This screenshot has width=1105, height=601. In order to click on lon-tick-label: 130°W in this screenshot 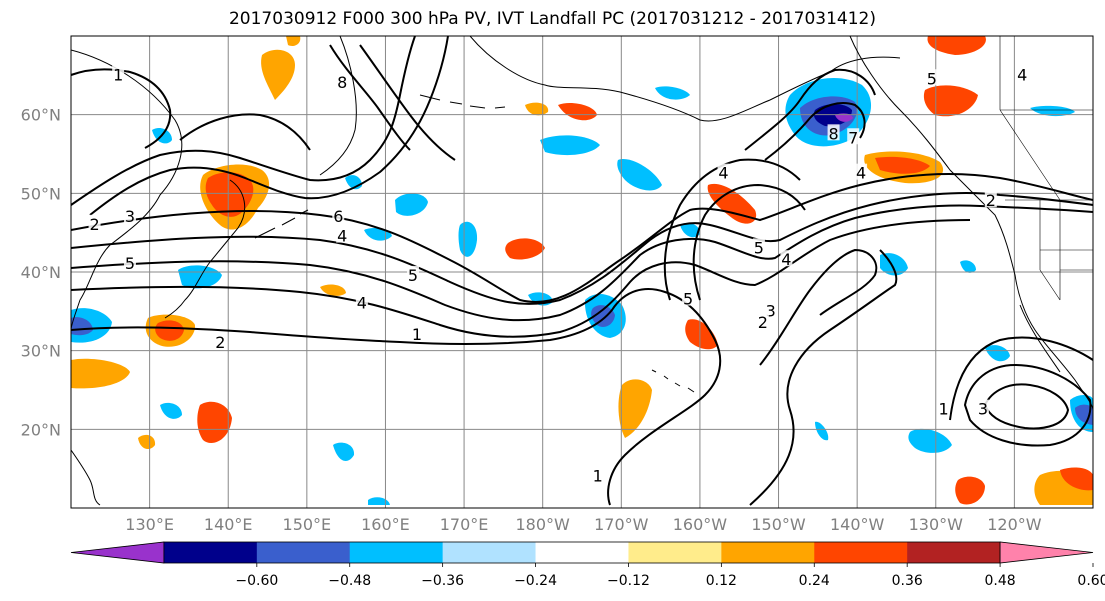, I will do `click(936, 524)`.